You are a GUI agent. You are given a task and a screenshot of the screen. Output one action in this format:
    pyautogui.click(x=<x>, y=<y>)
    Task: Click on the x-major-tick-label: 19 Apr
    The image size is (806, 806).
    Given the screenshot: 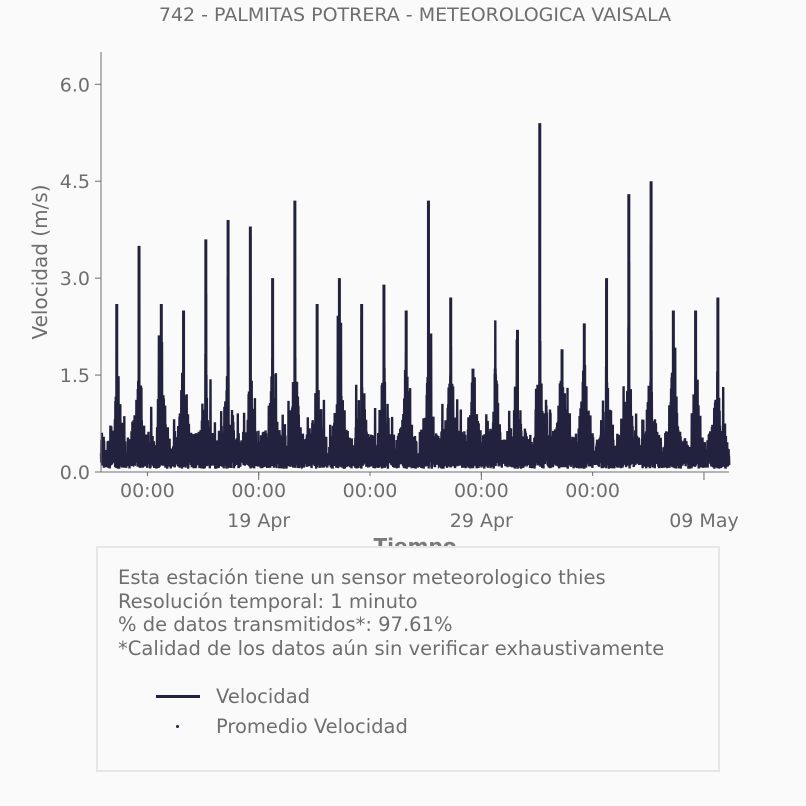 What is the action you would take?
    pyautogui.click(x=258, y=521)
    